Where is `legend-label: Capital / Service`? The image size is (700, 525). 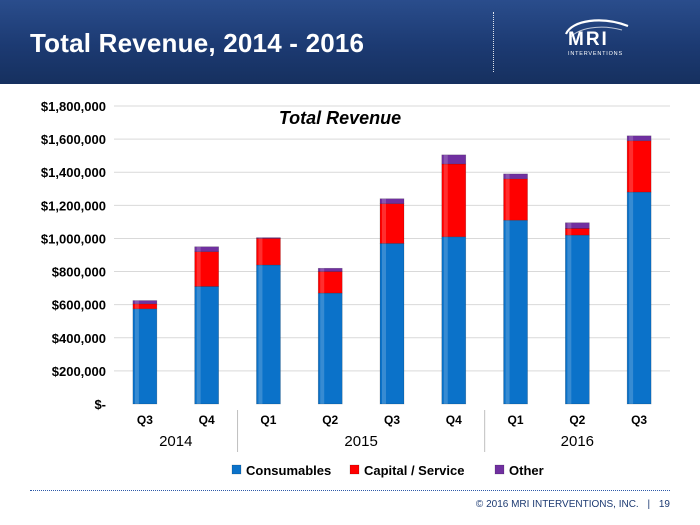
legend-label: Capital / Service is located at coordinates (414, 470).